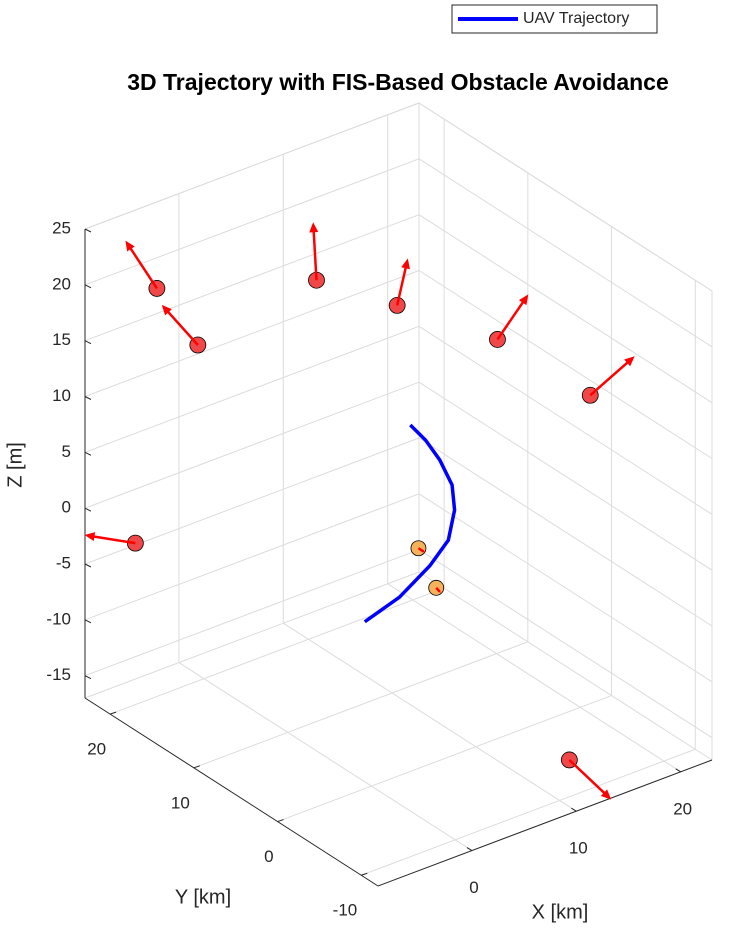 The width and height of the screenshot is (745, 930). I want to click on x-axis, so click(545, 823).